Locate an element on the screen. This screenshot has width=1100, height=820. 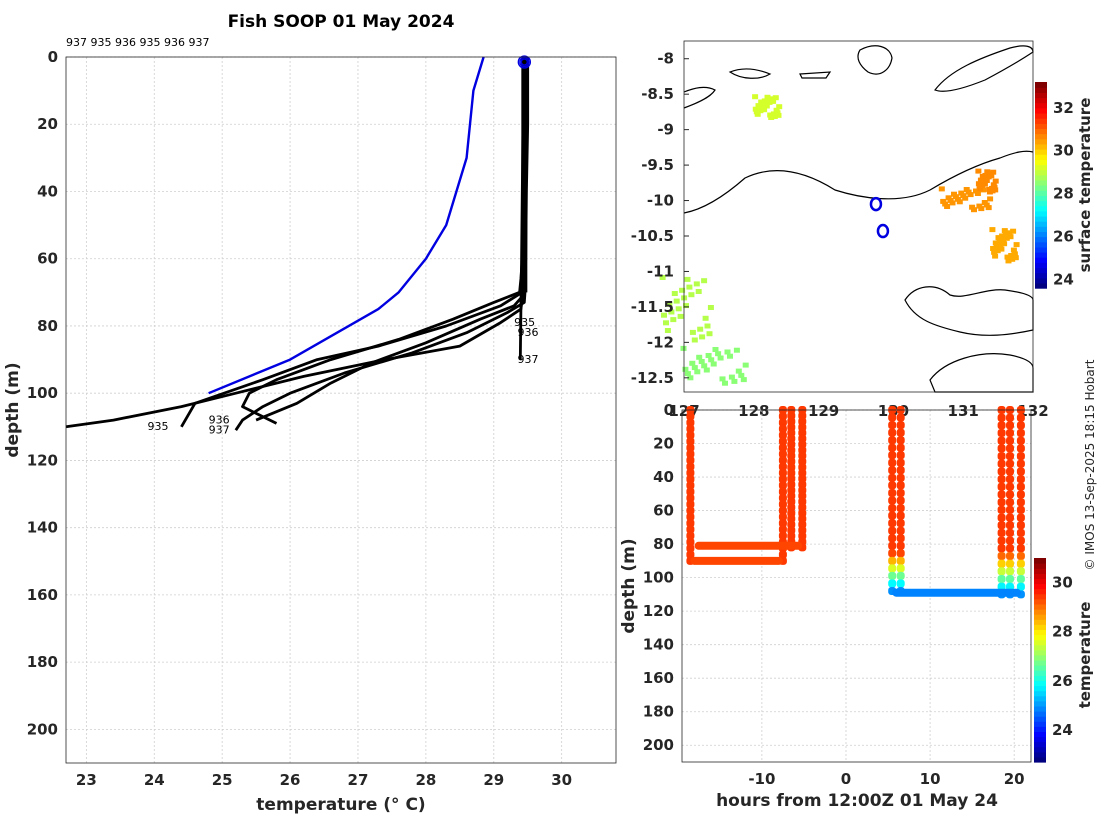
section-x-tick-label: -10 is located at coordinates (761, 779).